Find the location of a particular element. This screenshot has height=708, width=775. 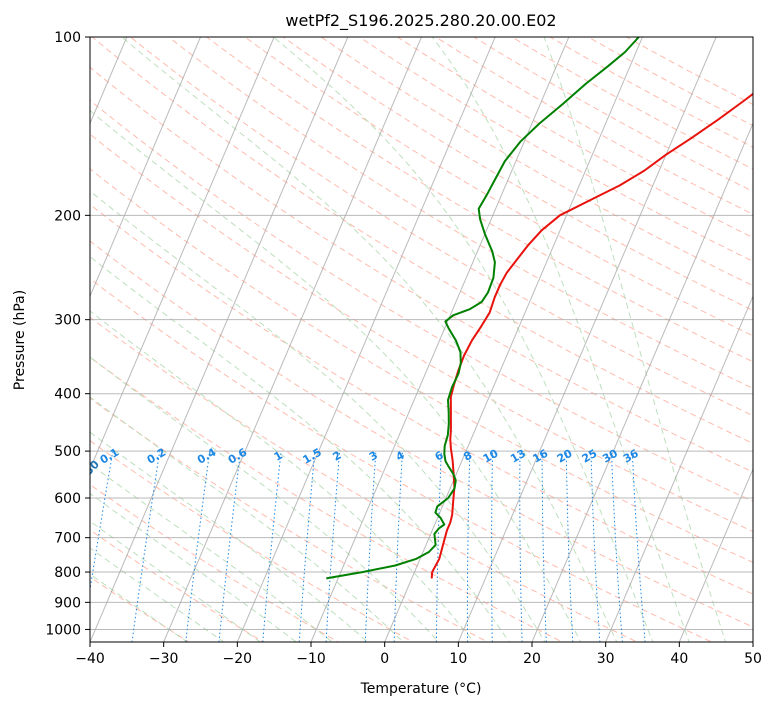

x-tick-label: −20 is located at coordinates (238, 659).